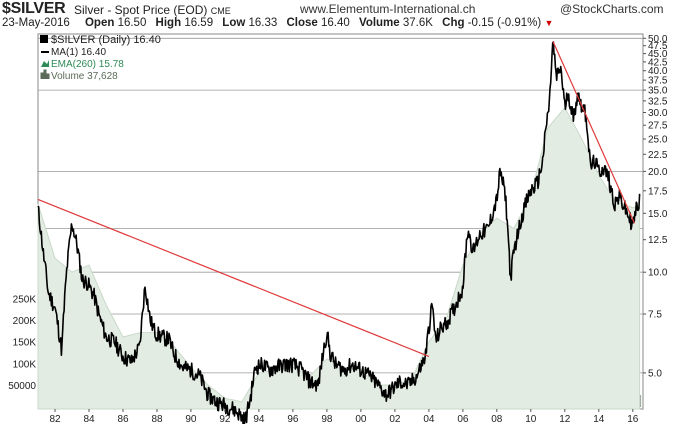 The width and height of the screenshot is (676, 424). What do you see at coordinates (106, 40) in the screenshot?
I see `legend-title: $SILVER (Daily) 16.40` at bounding box center [106, 40].